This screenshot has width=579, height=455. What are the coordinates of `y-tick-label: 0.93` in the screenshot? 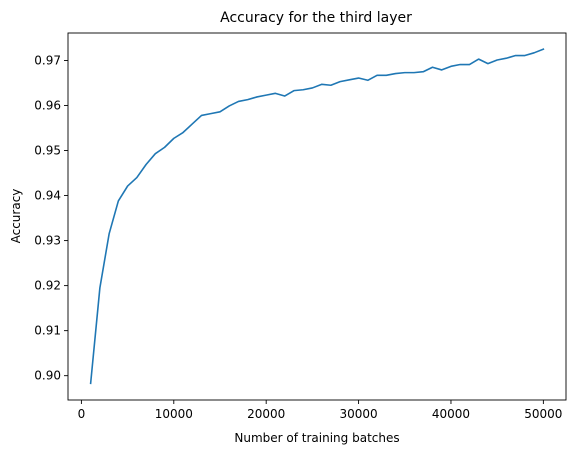 It's located at (47, 241).